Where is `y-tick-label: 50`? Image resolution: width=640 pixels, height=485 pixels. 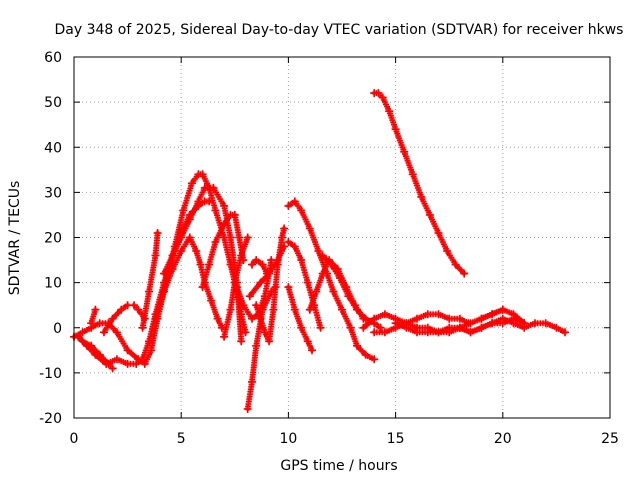
y-tick-label: 50 is located at coordinates (53, 103).